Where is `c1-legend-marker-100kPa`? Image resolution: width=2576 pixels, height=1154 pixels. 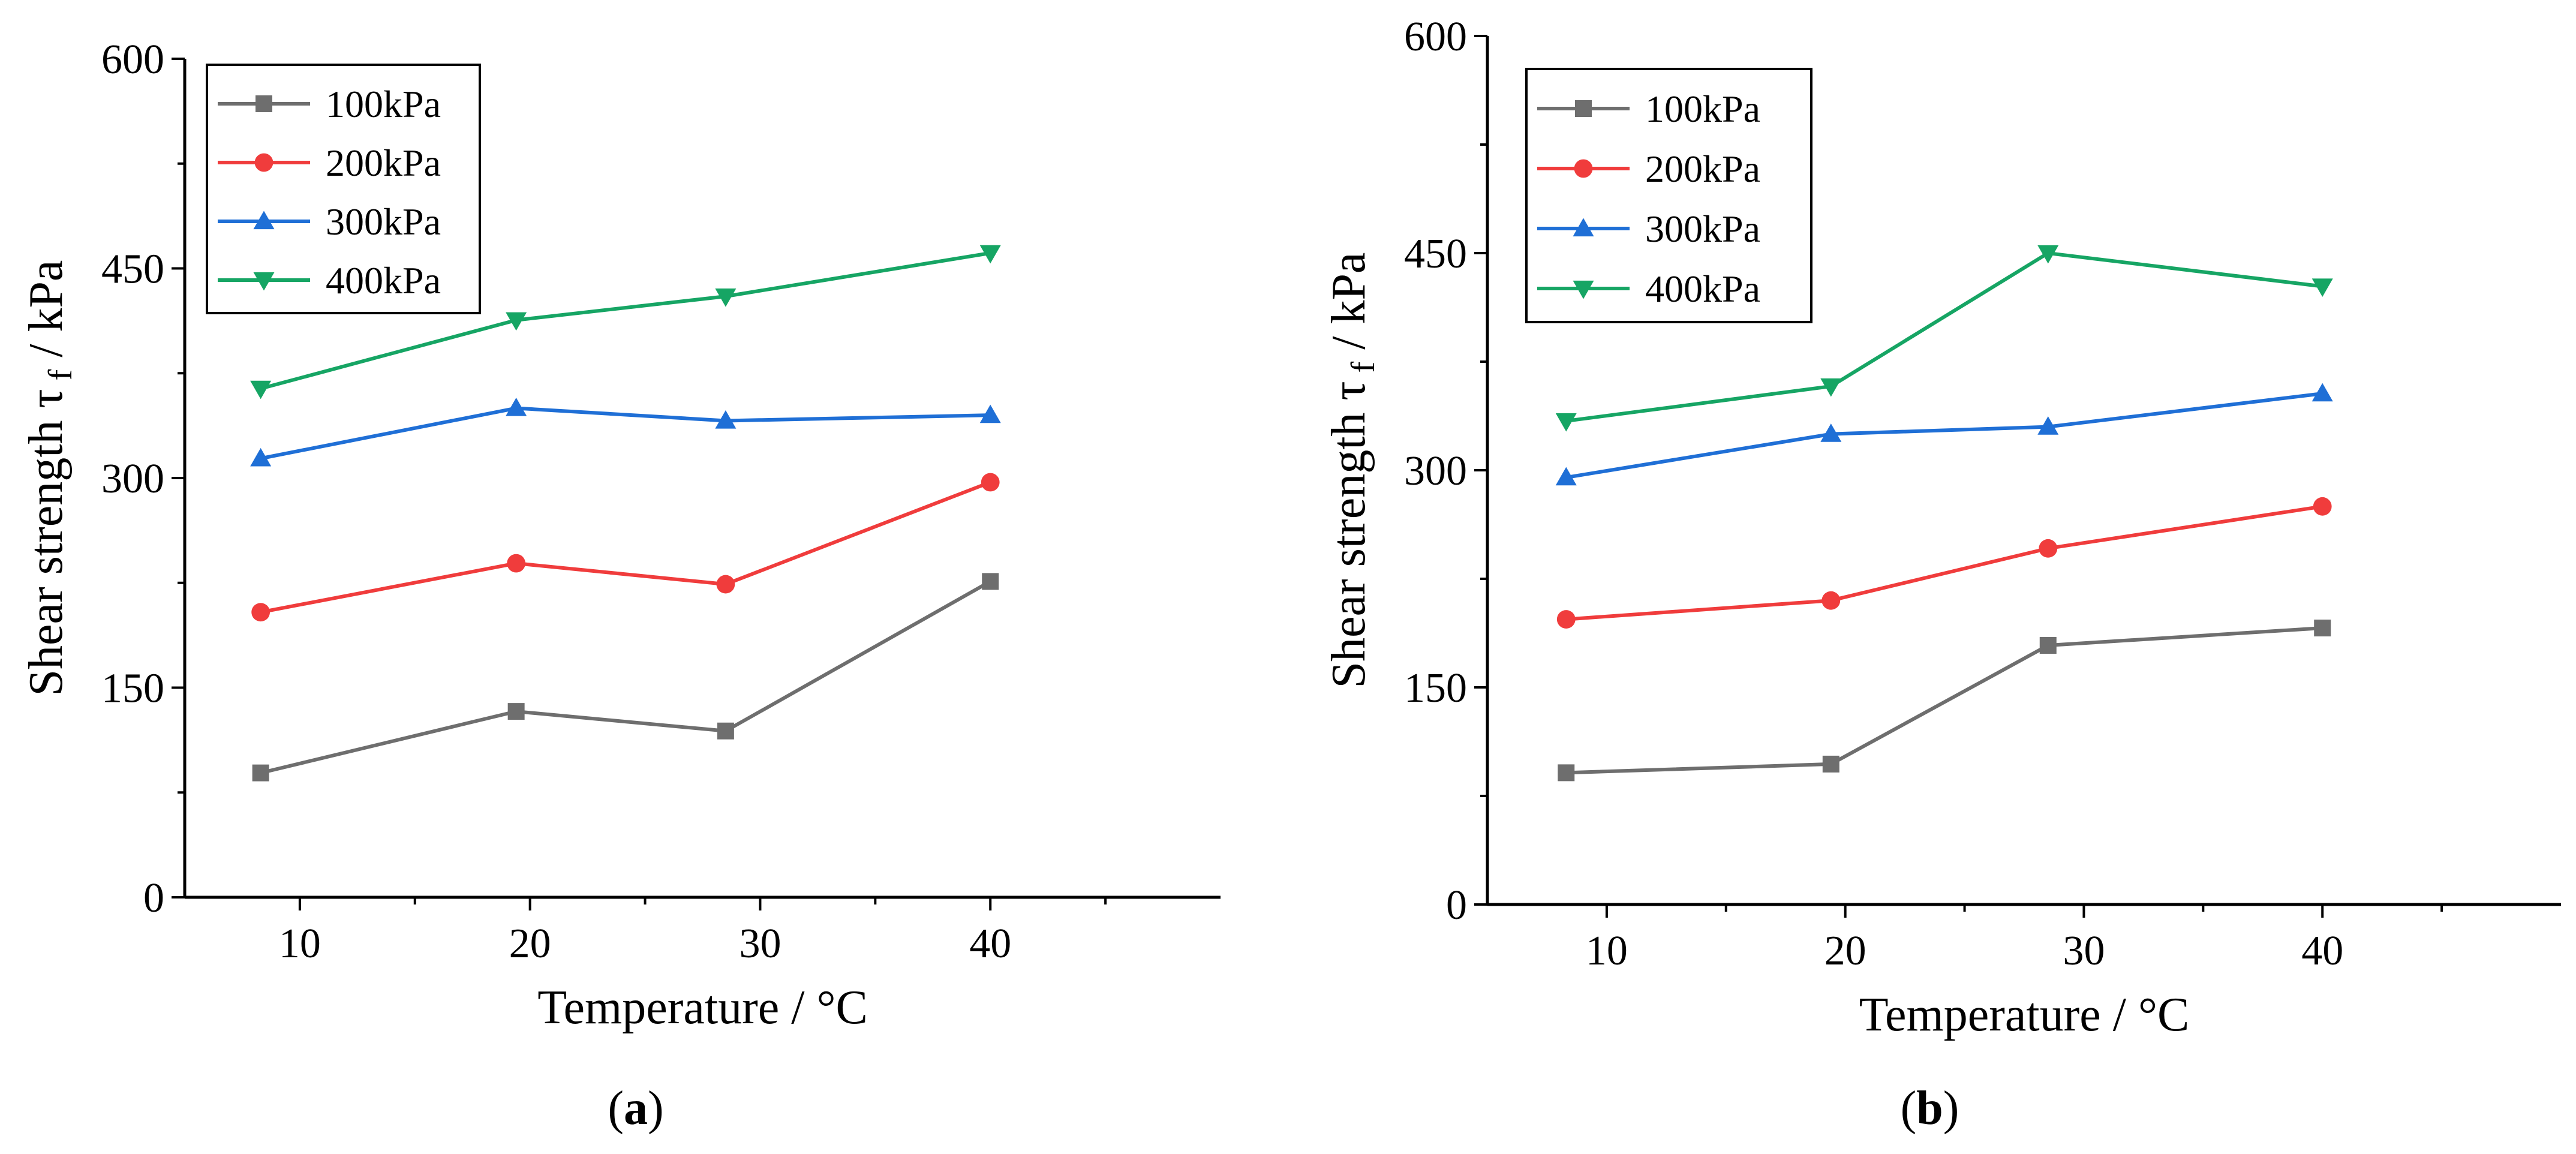 c1-legend-marker-100kPa is located at coordinates (1584, 108).